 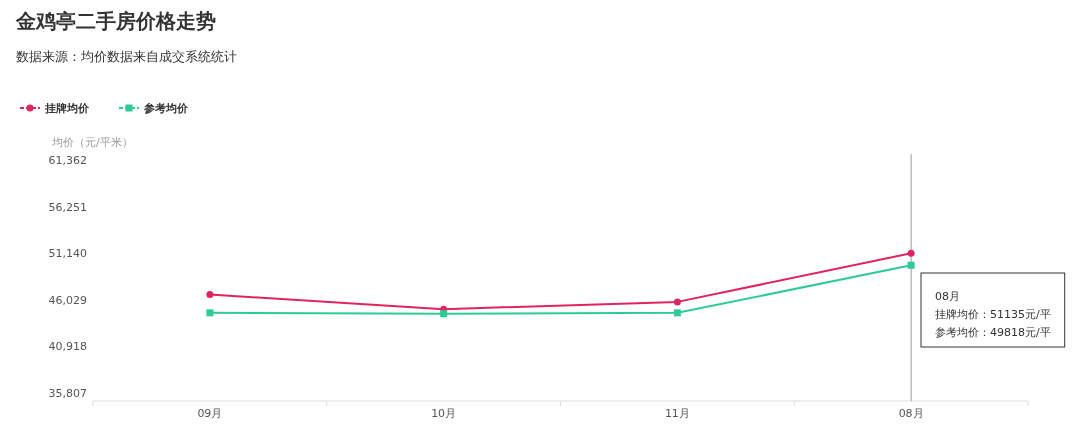 What do you see at coordinates (993, 332) in the screenshot?
I see `annotation: 参考均价：49818元/平` at bounding box center [993, 332].